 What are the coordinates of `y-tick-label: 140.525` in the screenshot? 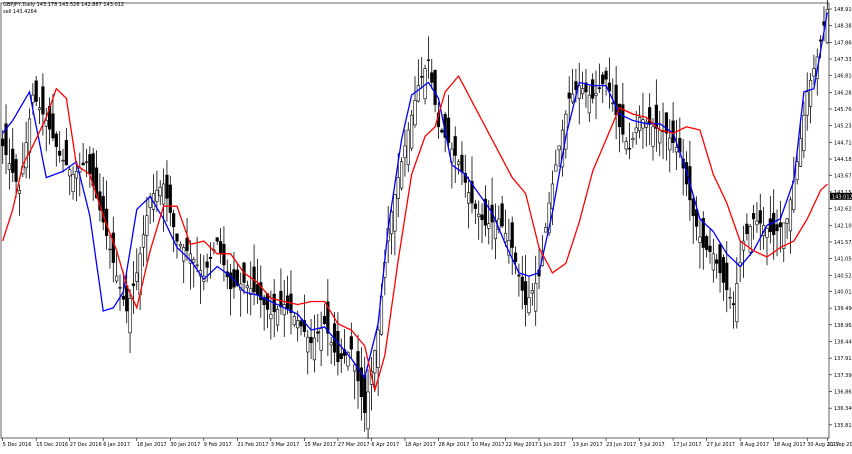 It's located at (843, 276).